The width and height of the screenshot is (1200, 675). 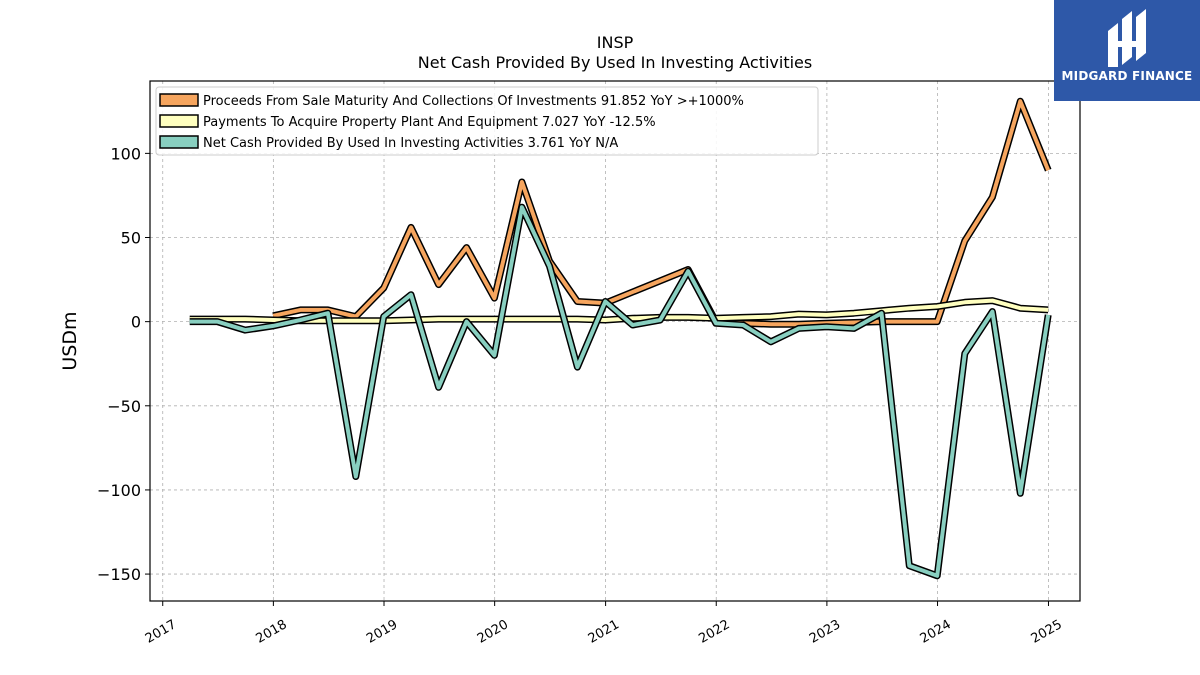 I want to click on y-axis-label: USDm, so click(x=70, y=340).